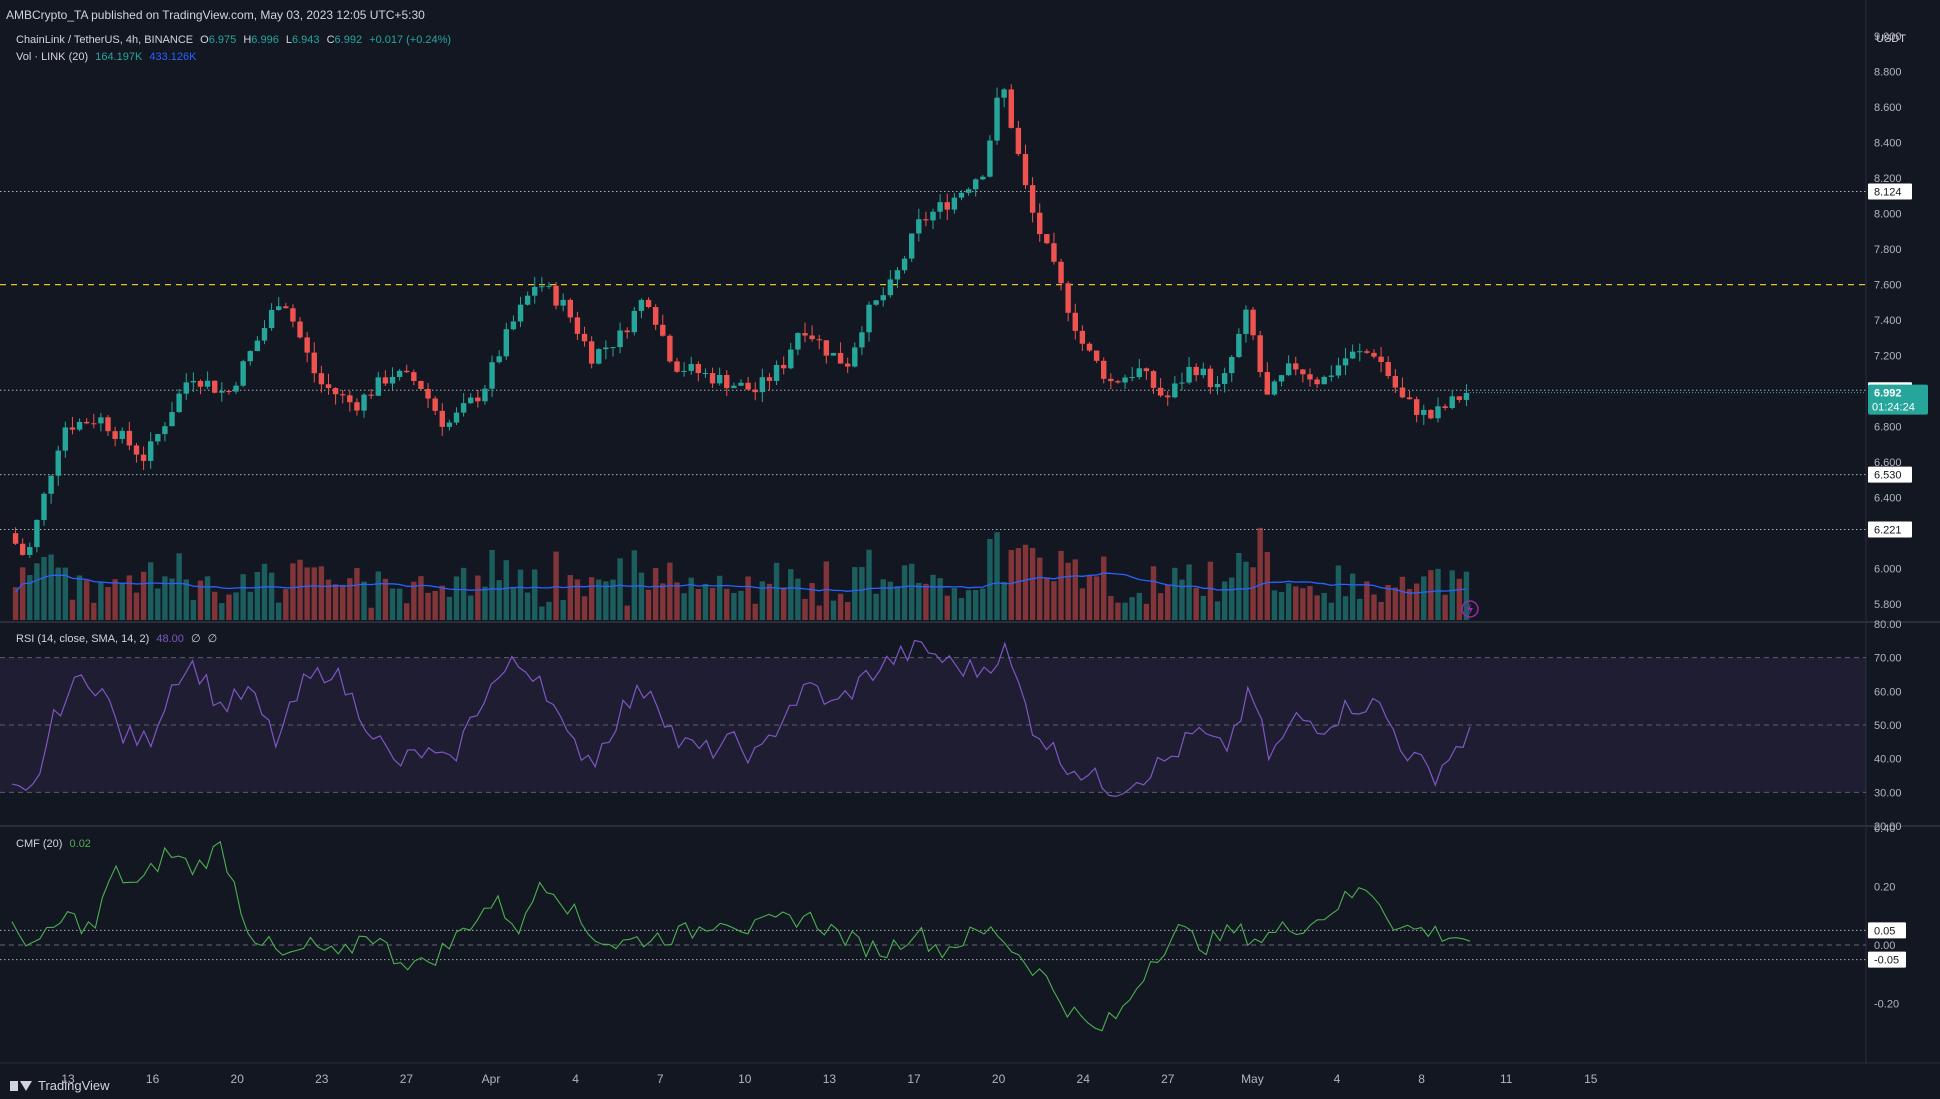 The height and width of the screenshot is (1099, 1940). Describe the element at coordinates (933, 725) in the screenshot. I see `rsi-band-fill` at that location.